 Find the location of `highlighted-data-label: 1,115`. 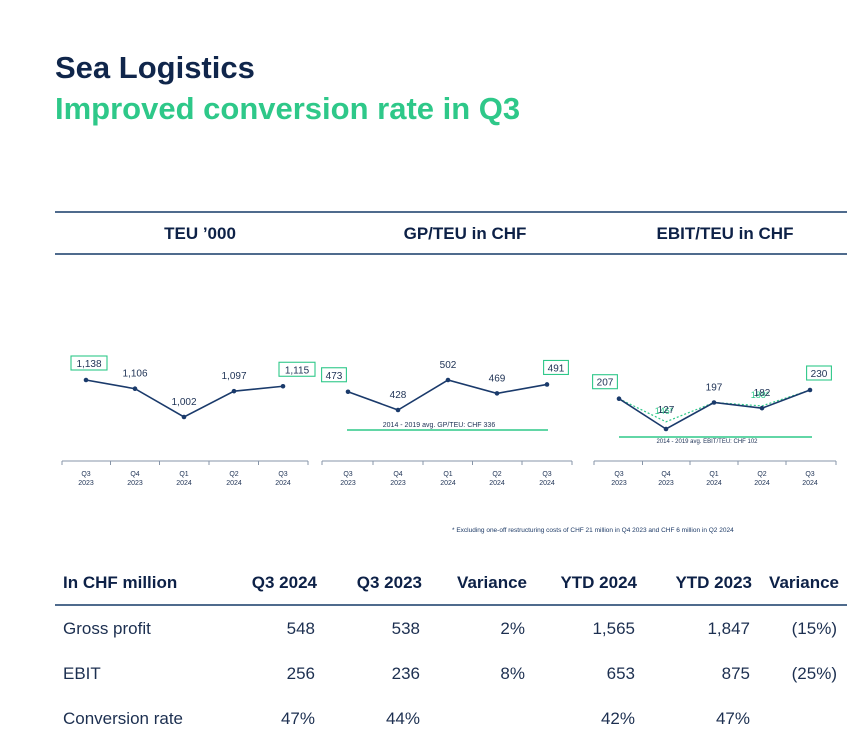

highlighted-data-label: 1,115 is located at coordinates (297, 370).